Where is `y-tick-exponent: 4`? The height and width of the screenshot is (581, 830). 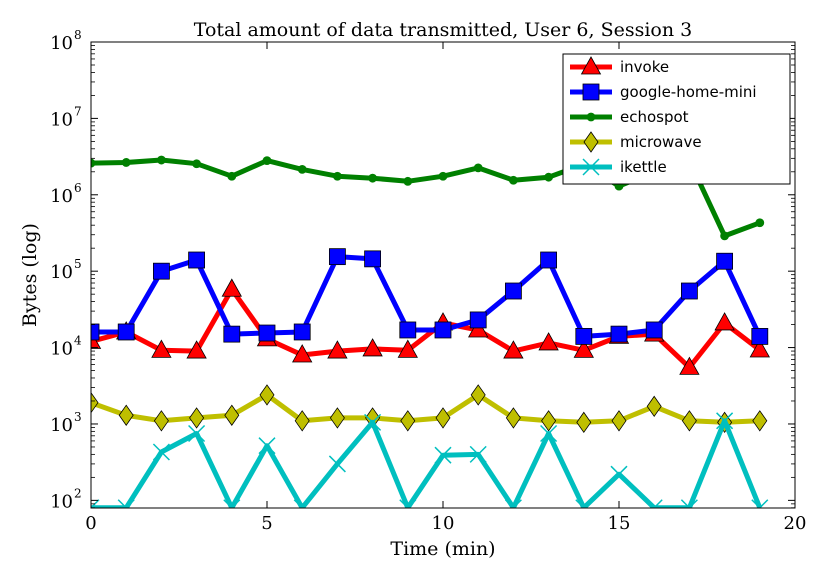
y-tick-exponent: 4 is located at coordinates (78, 341).